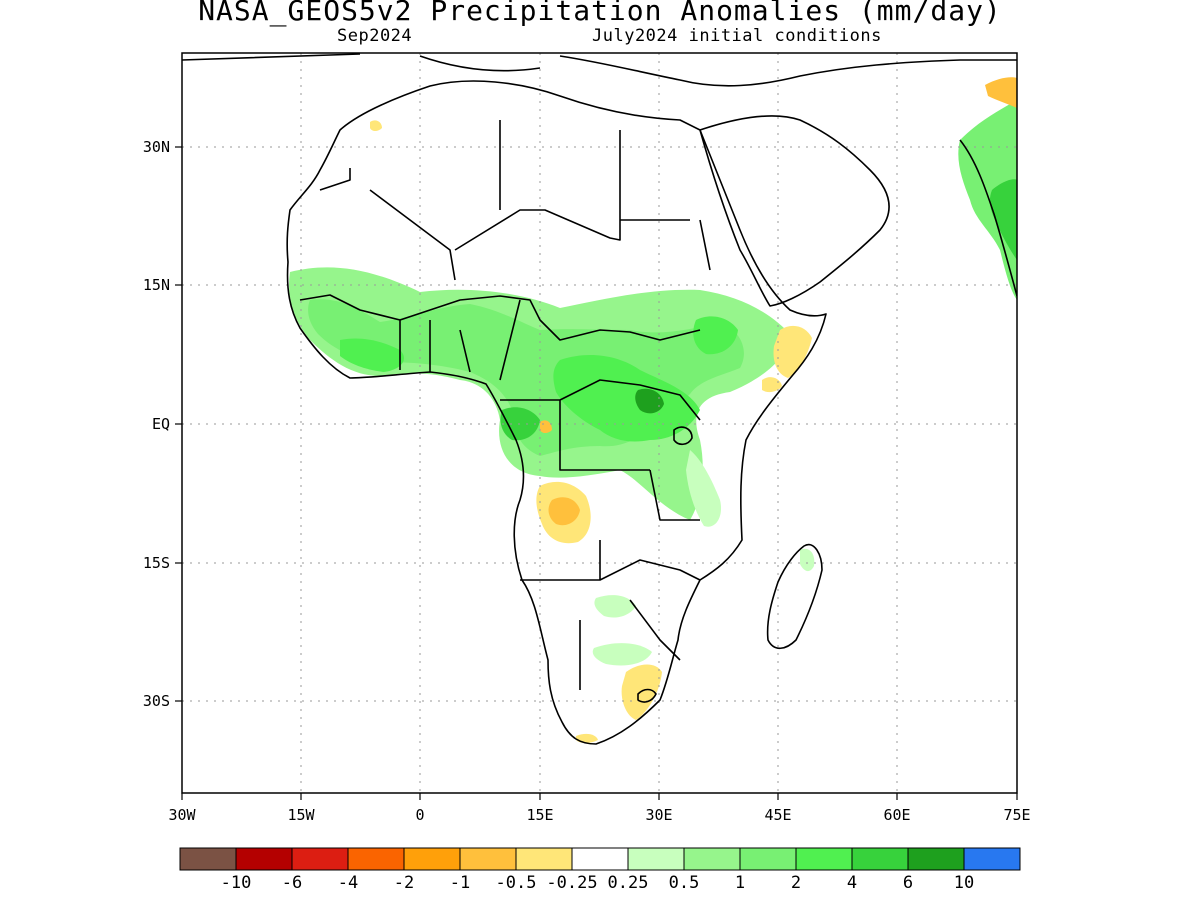 Image resolution: width=1200 pixels, height=900 pixels. I want to click on valid-month-label: Sep2024, so click(375, 36).